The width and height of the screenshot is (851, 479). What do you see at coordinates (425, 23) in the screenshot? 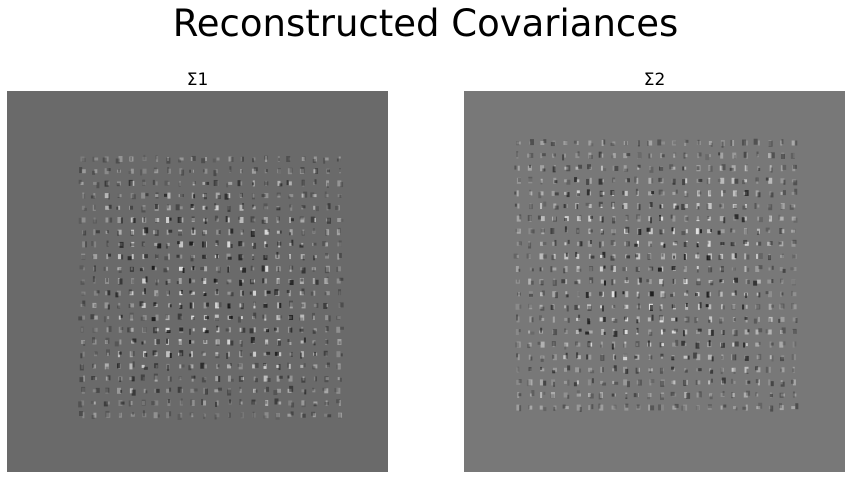
I see `figure-title: Reconstructed Covariances` at bounding box center [425, 23].